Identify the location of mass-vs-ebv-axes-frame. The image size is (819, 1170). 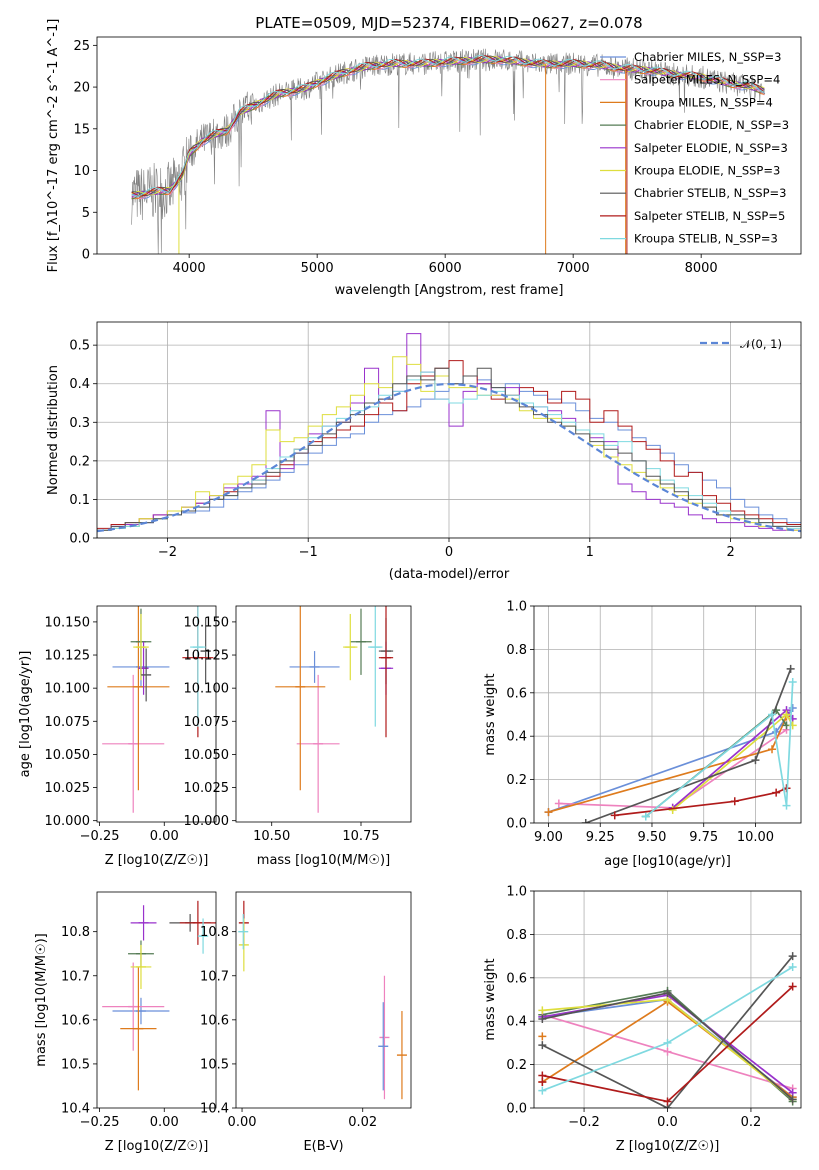
(323, 1000).